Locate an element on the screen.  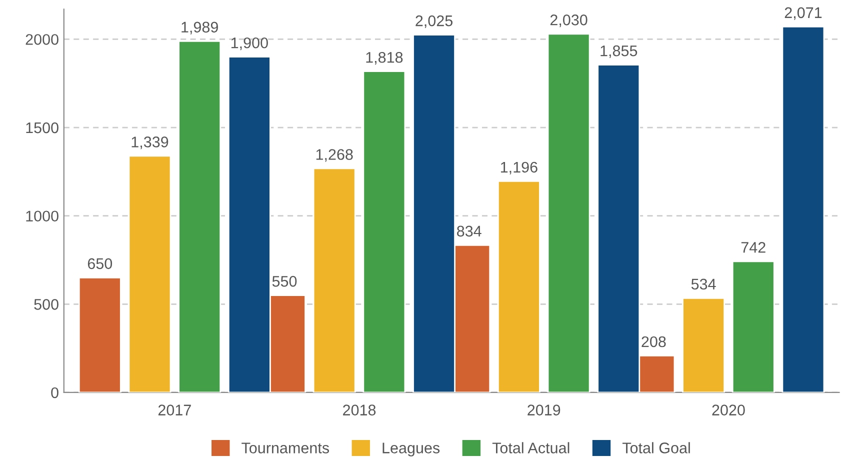
y-tick-label: 0 is located at coordinates (54, 392).